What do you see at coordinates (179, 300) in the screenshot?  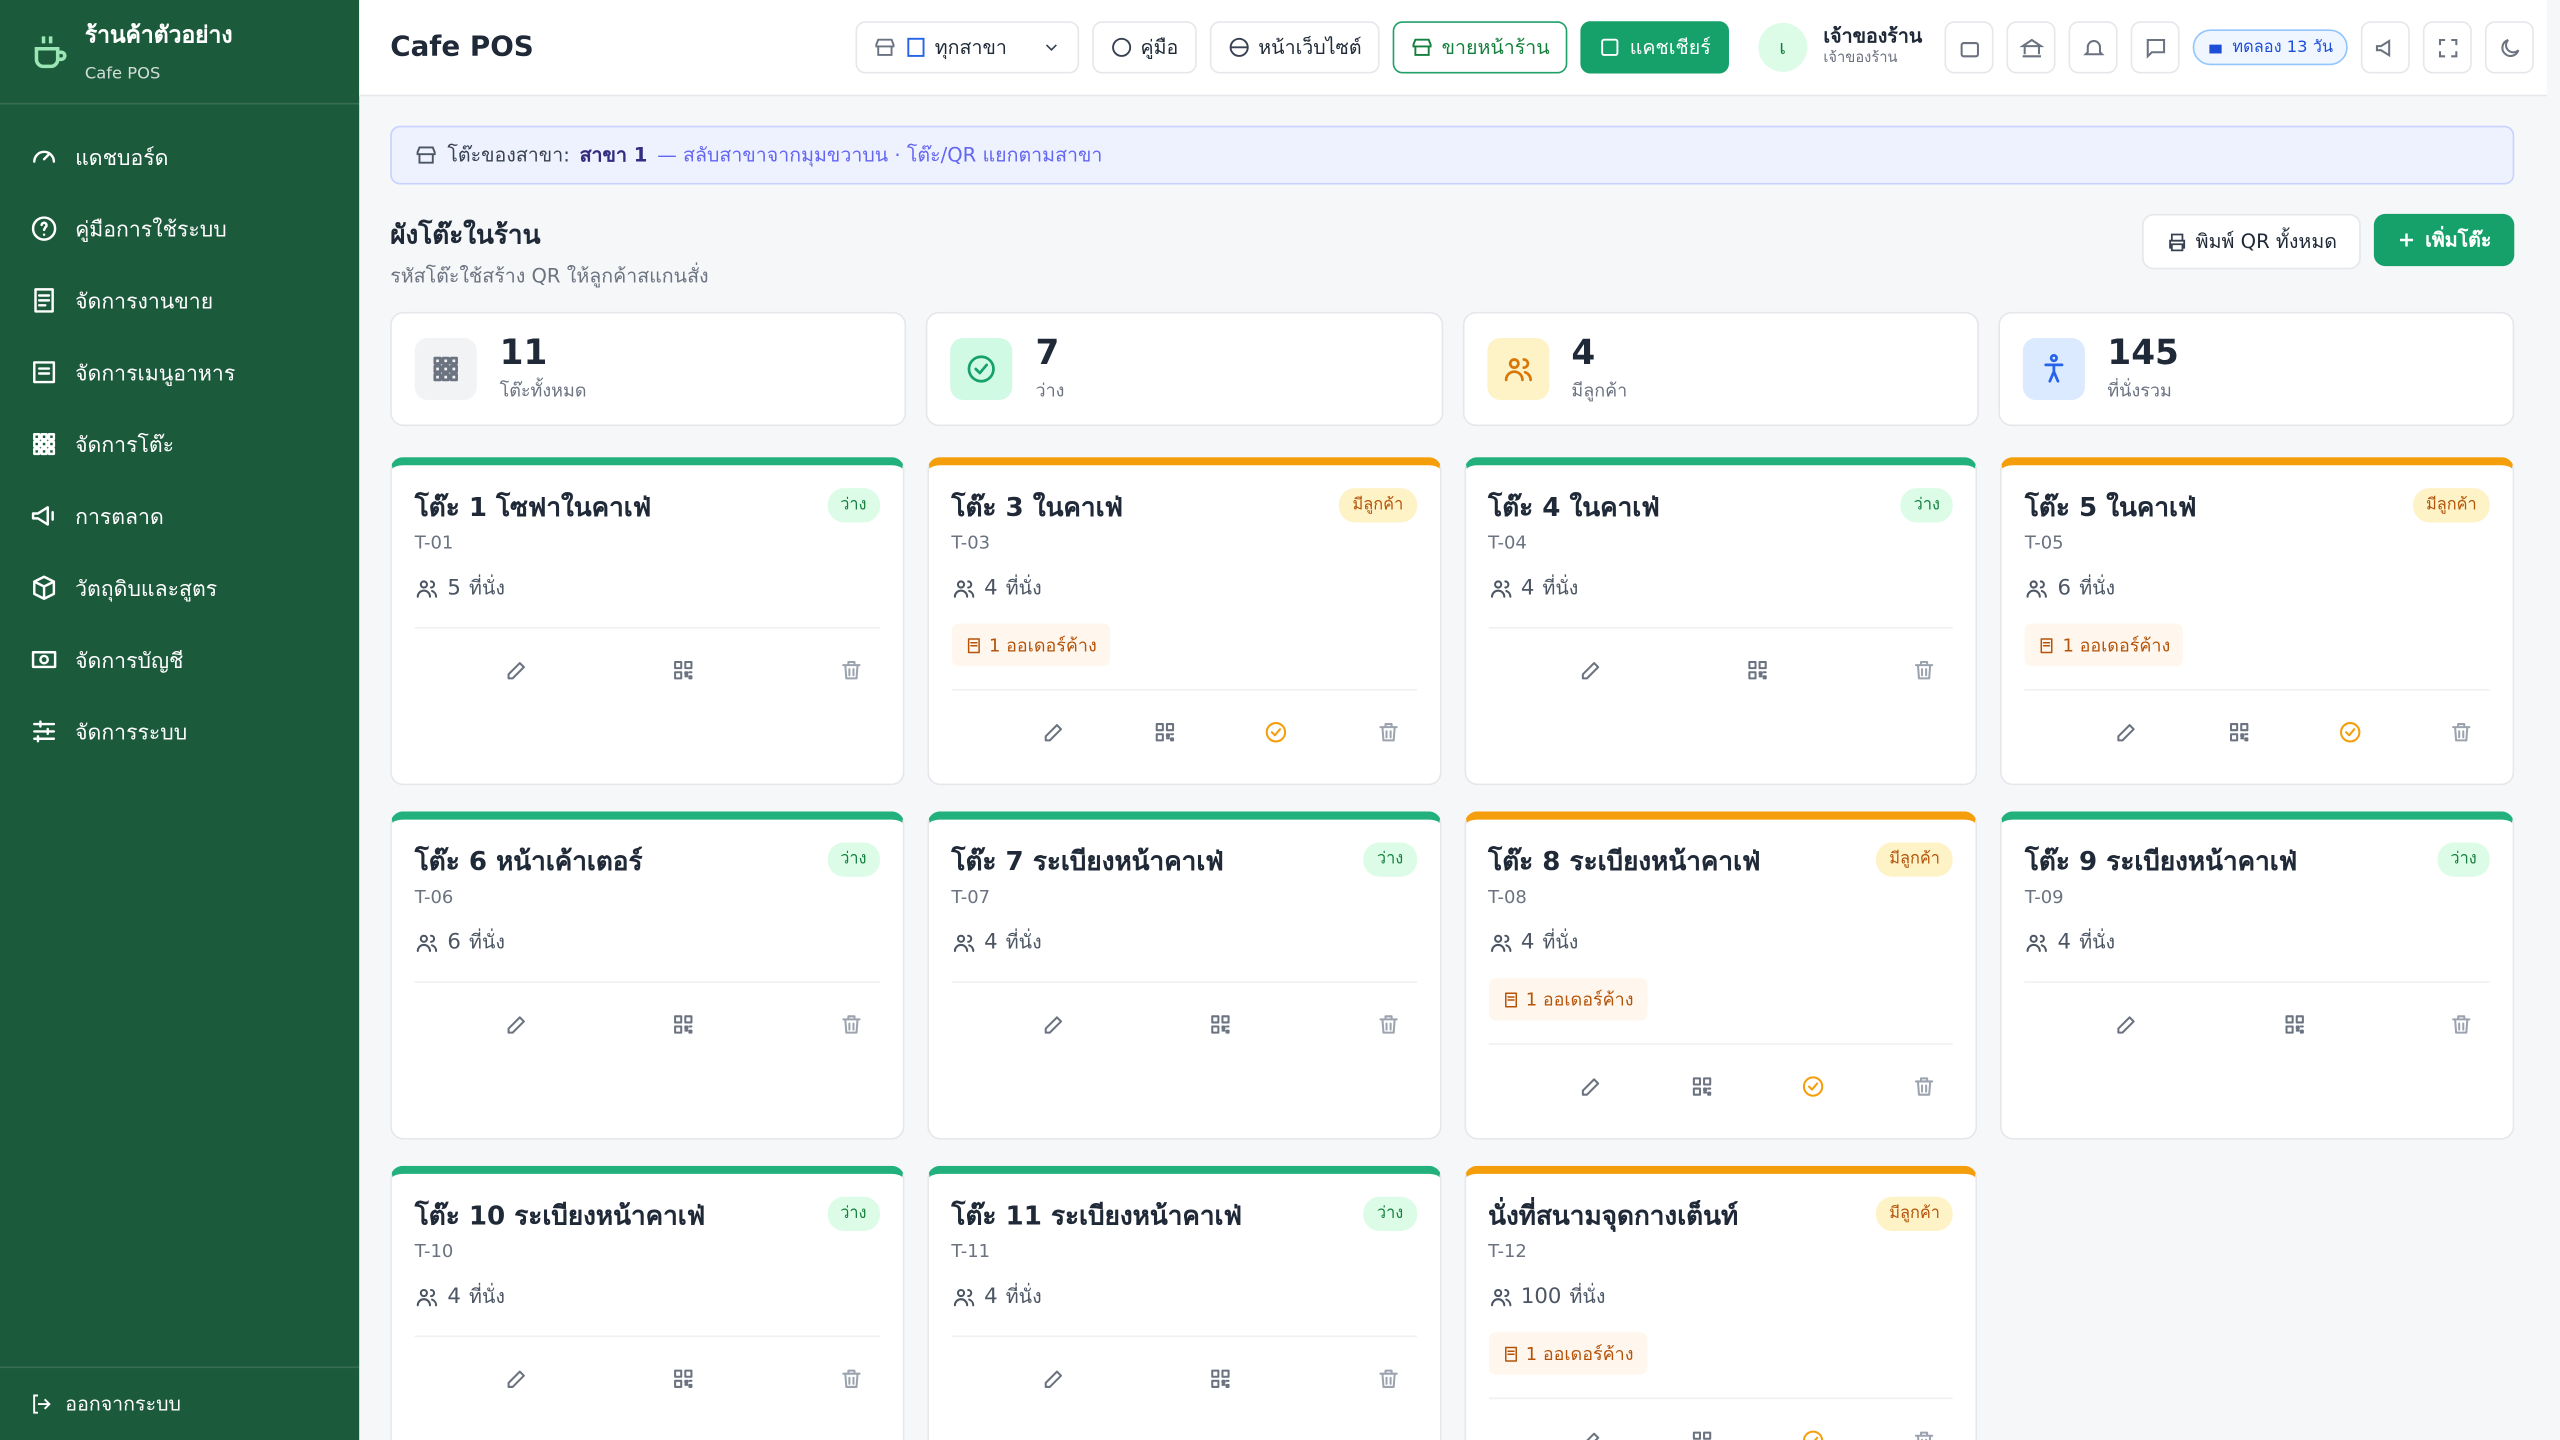 I see `nav-item: จัดการงานขาย` at bounding box center [179, 300].